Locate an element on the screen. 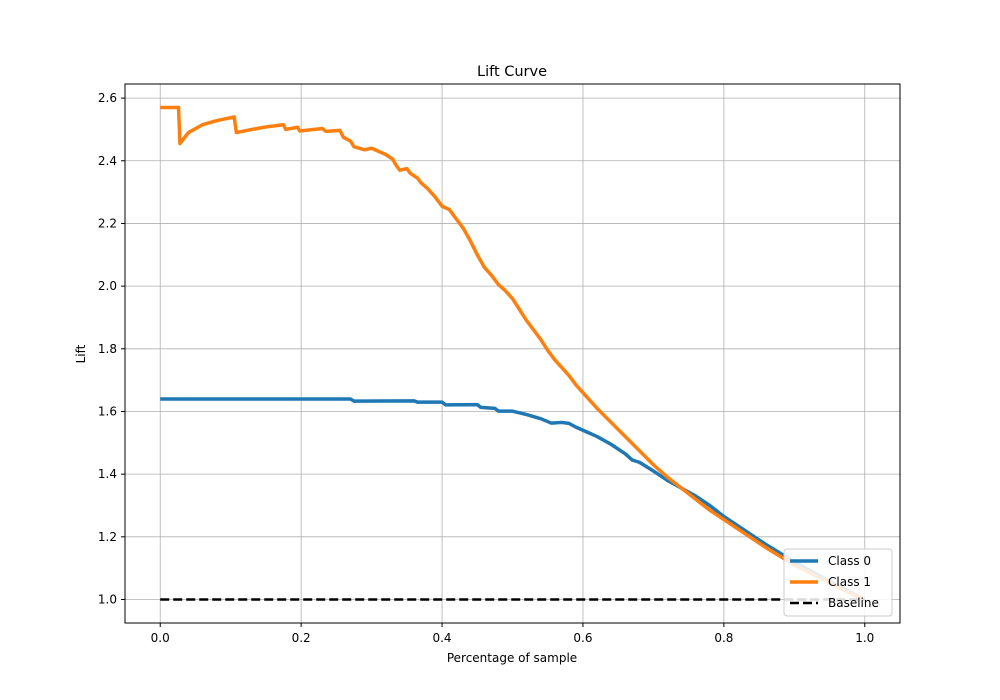 The height and width of the screenshot is (700, 1000). legend-label: Class 1 is located at coordinates (849, 582).